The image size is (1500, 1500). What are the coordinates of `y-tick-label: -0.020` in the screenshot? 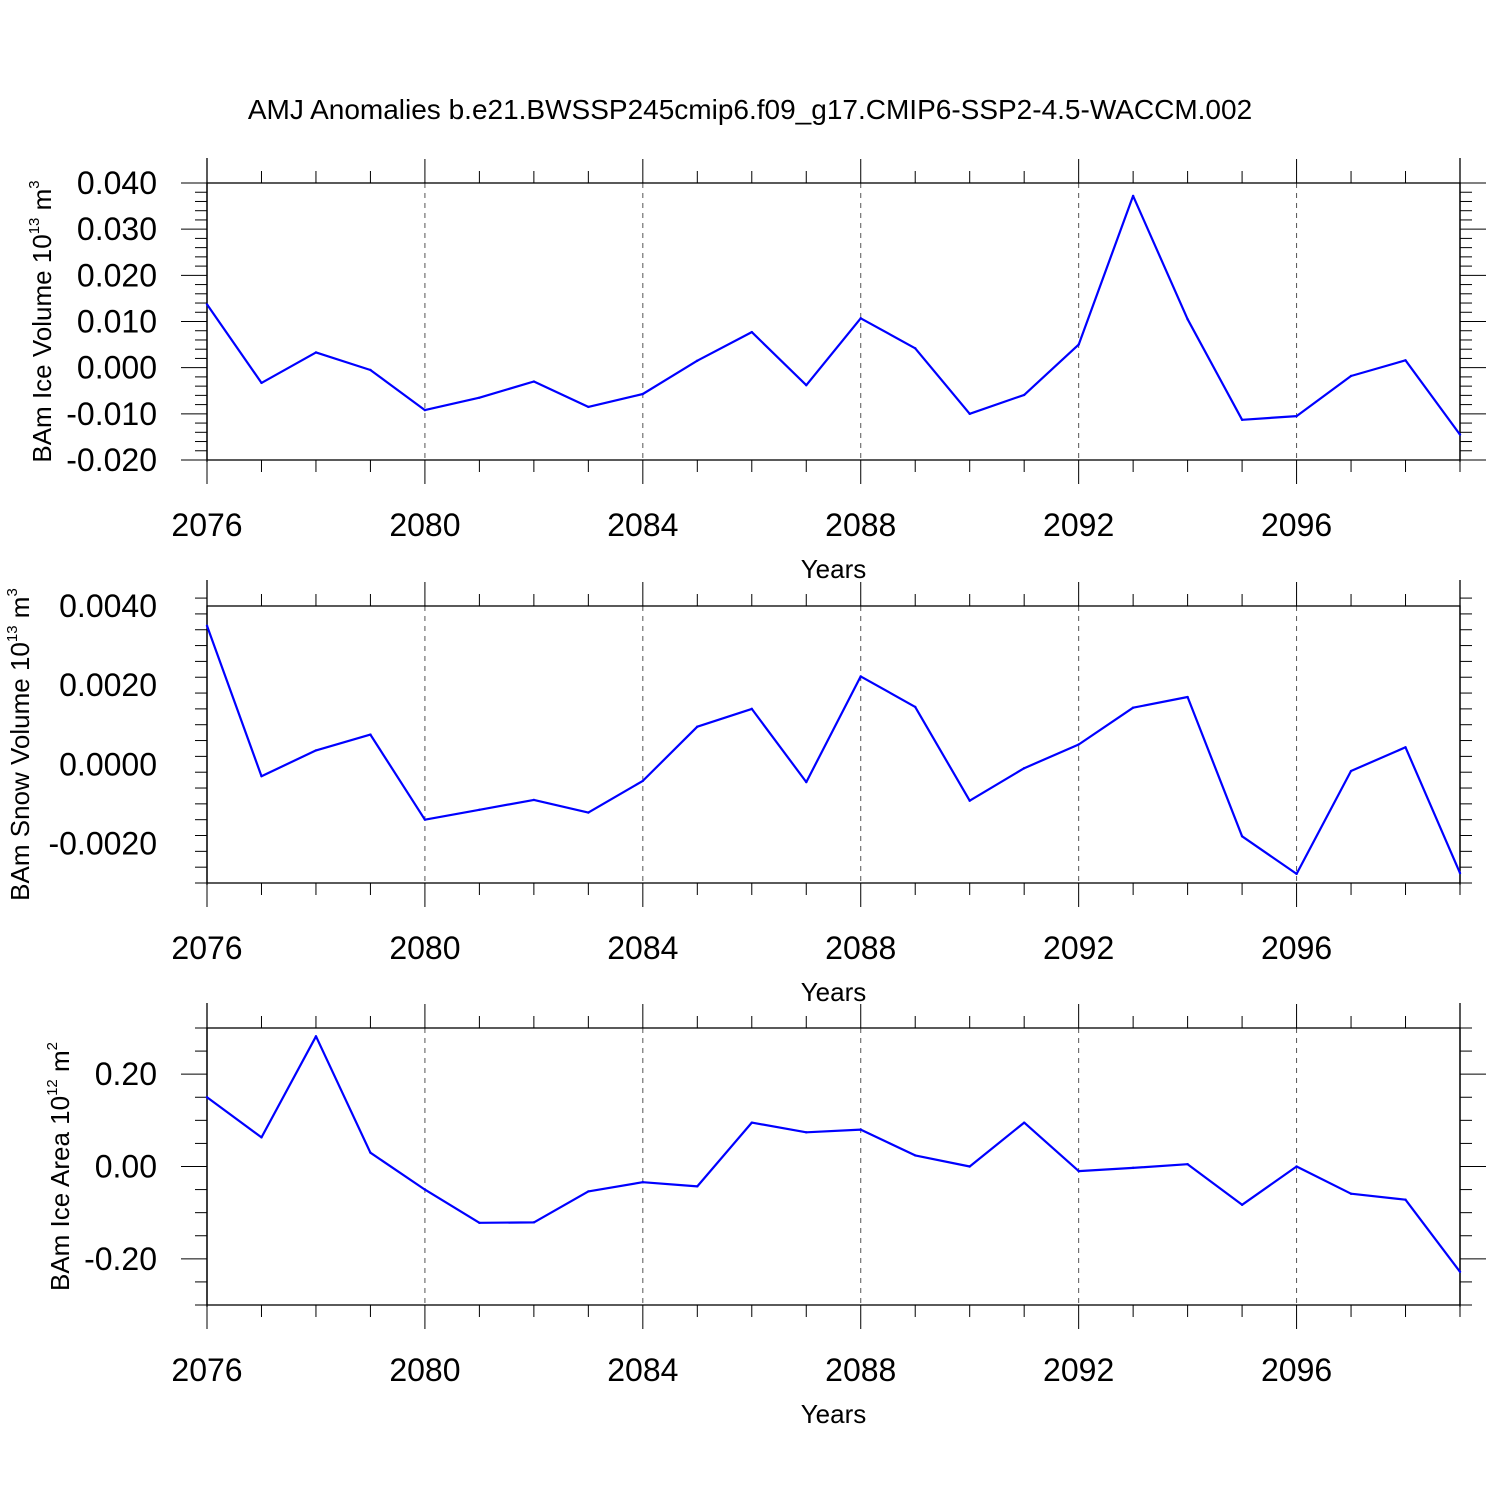 It's located at (111, 460).